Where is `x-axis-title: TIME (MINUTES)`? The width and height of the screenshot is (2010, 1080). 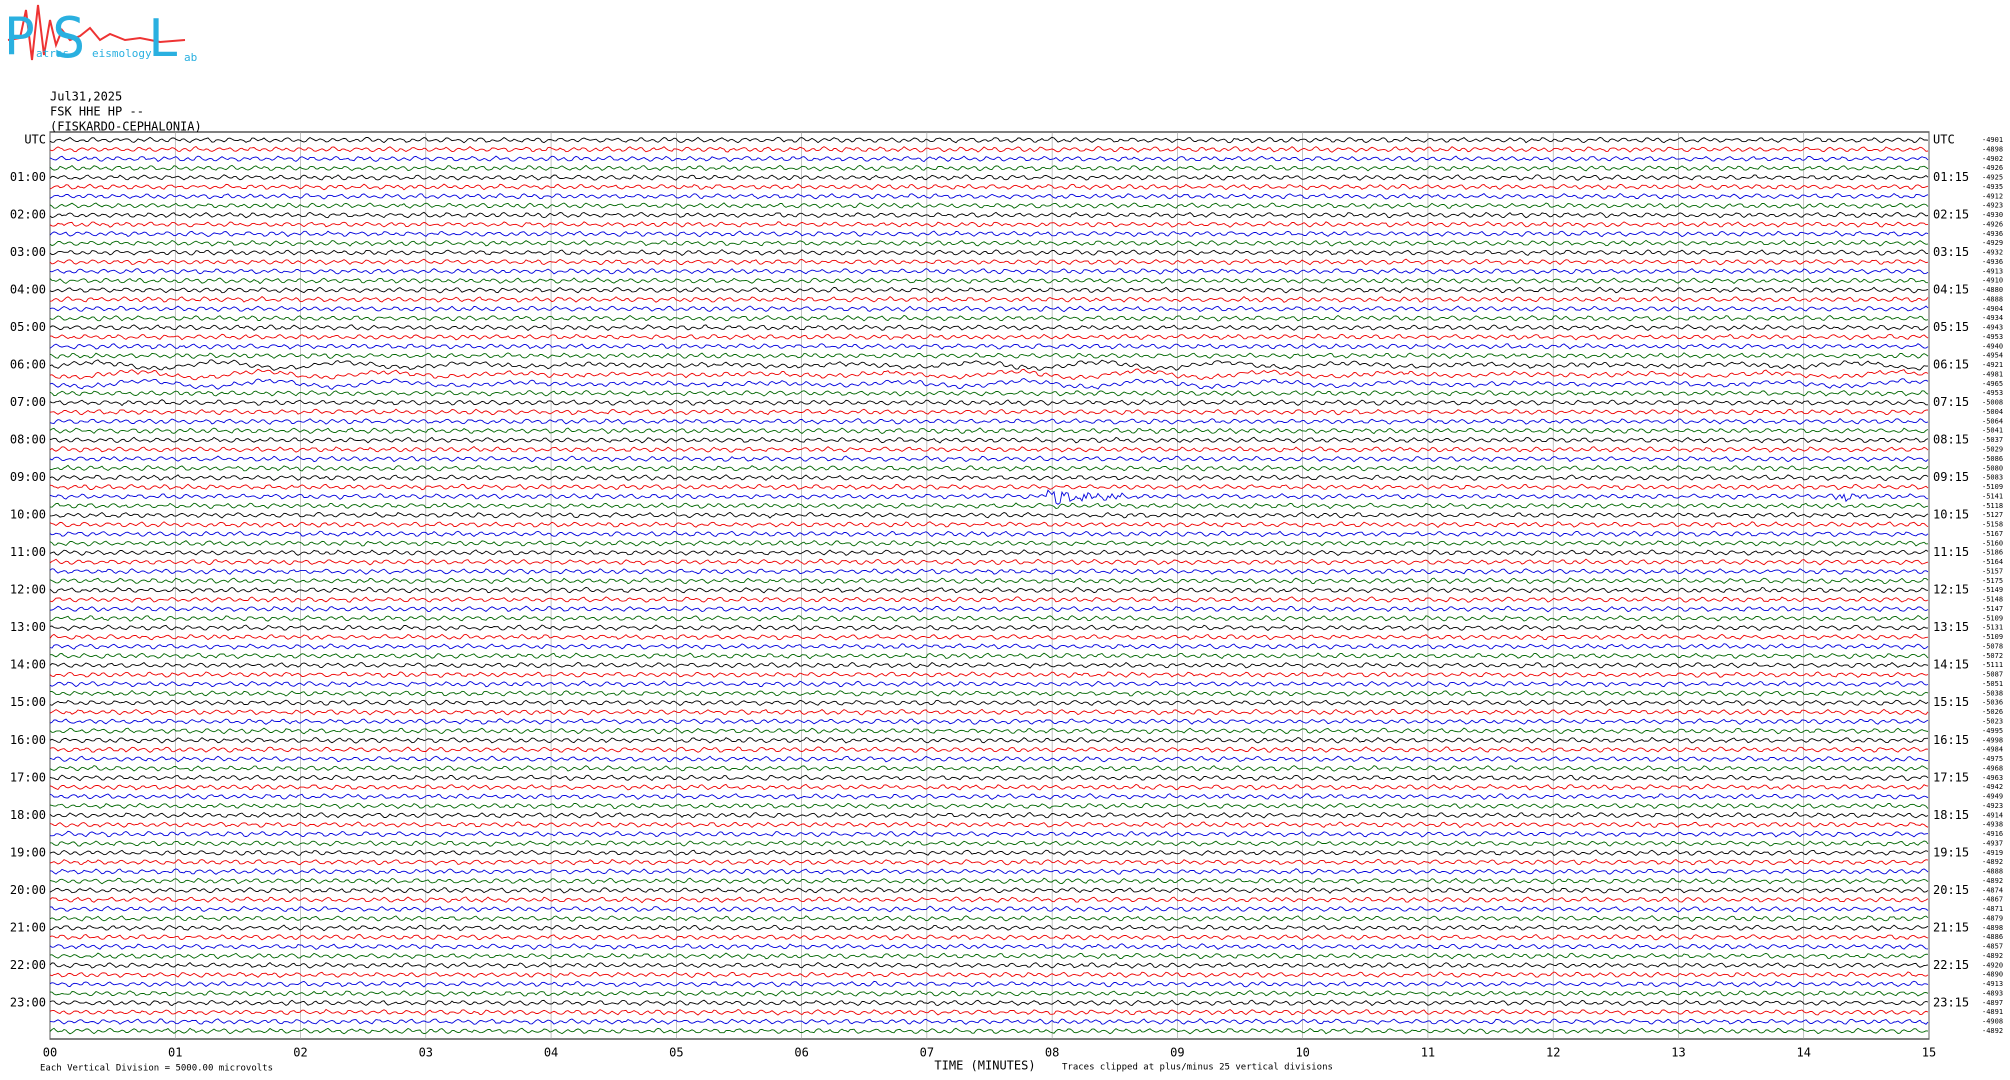 x-axis-title: TIME (MINUTES) is located at coordinates (984, 1066).